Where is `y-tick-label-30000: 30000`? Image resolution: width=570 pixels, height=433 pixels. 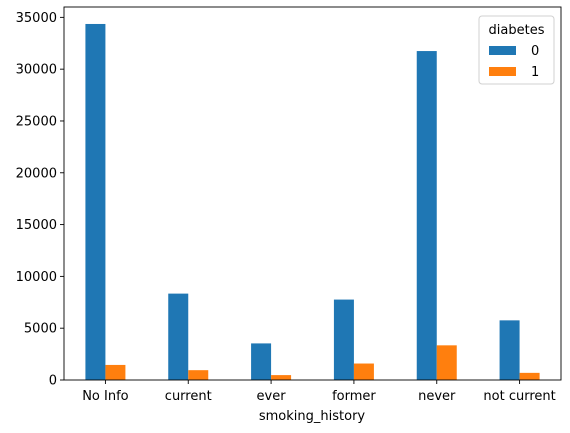 y-tick-label-30000: 30000 is located at coordinates (36, 70).